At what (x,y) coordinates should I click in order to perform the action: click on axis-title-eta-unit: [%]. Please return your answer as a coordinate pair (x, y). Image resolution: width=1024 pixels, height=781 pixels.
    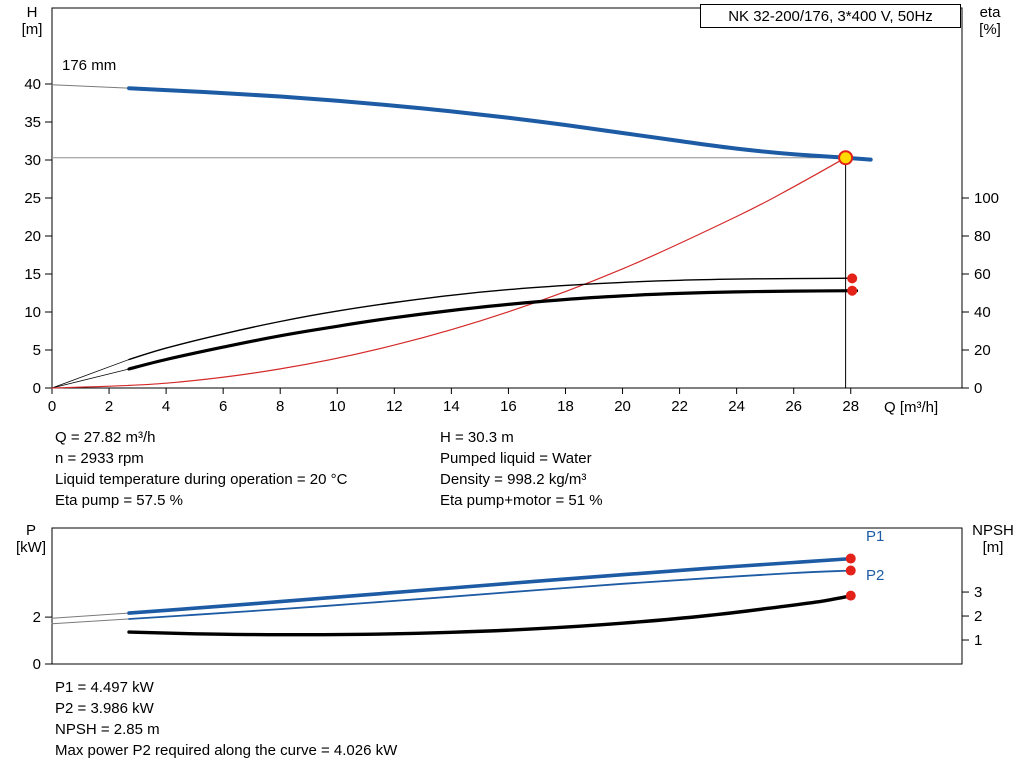
    Looking at the image, I should click on (990, 29).